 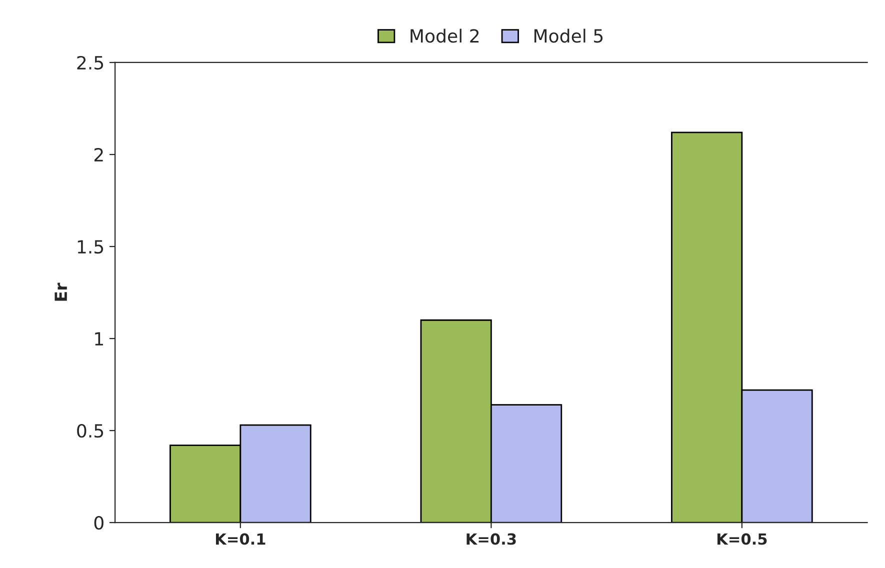 I want to click on y-axis-title: Er, so click(x=60, y=291).